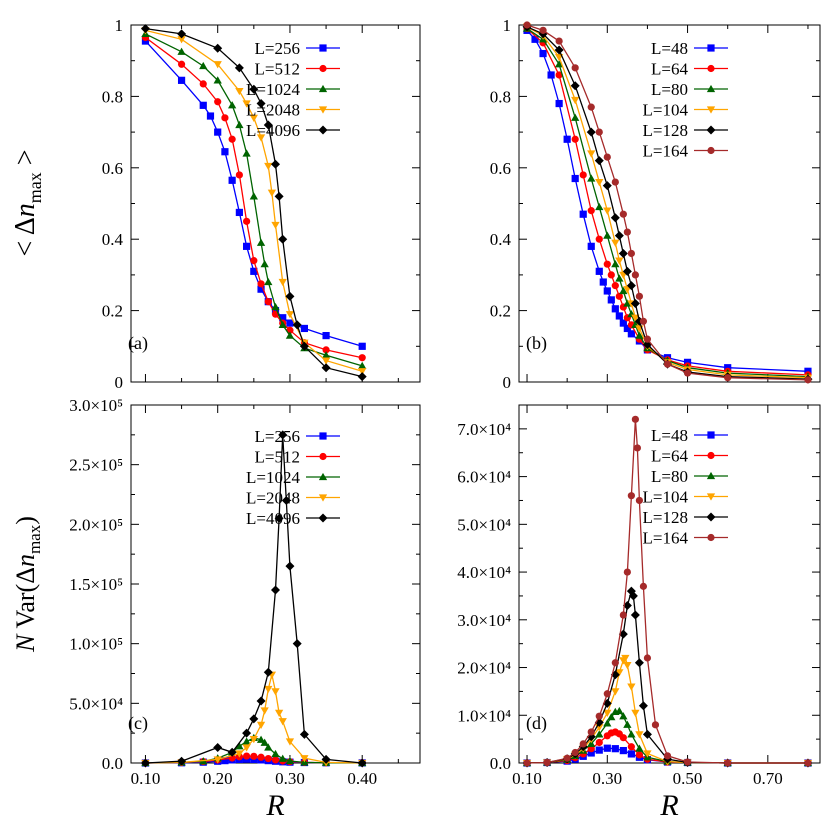 This screenshot has width=830, height=830. Describe the element at coordinates (536, 343) in the screenshot. I see `panel-label: (b)` at that location.